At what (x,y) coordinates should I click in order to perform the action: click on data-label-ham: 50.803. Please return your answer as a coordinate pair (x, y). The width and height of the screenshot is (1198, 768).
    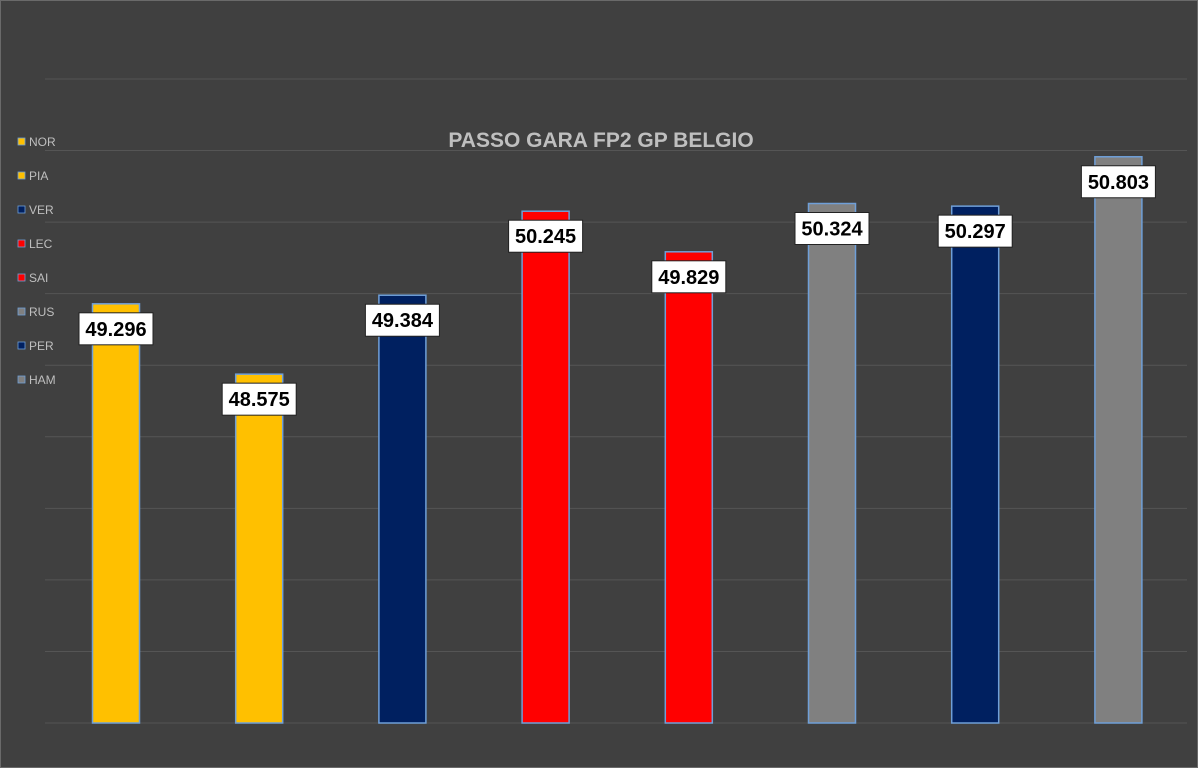
    Looking at the image, I should click on (1118, 182).